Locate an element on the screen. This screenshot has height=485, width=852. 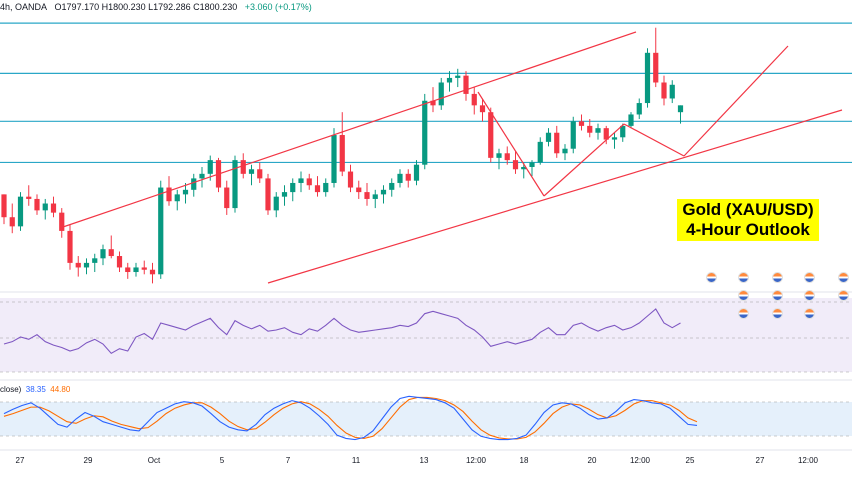
x-axis-label: 18 is located at coordinates (524, 460).